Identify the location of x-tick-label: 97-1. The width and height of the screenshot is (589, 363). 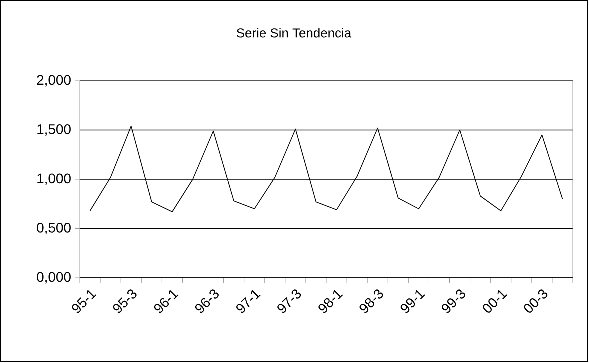
(249, 302).